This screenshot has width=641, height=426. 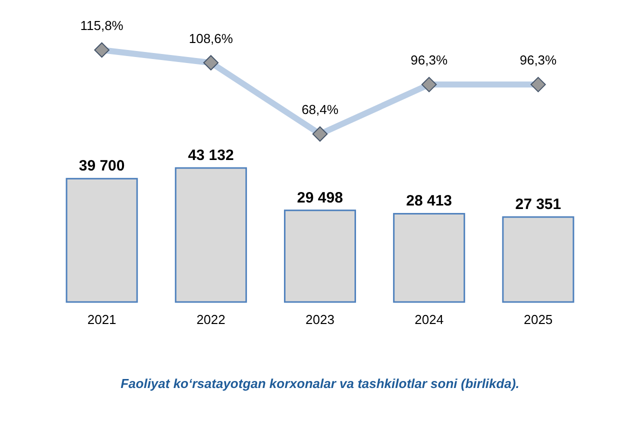 What do you see at coordinates (211, 320) in the screenshot?
I see `x-tick-label: 2022` at bounding box center [211, 320].